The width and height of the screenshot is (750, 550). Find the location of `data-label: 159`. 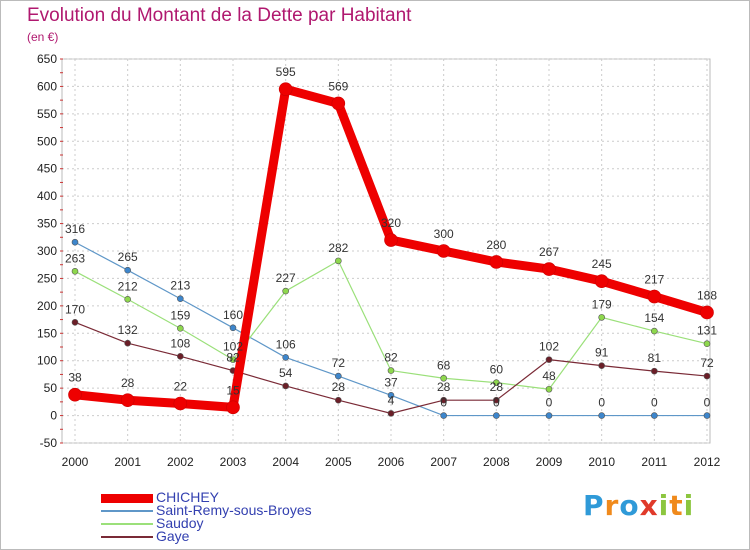

data-label: 159 is located at coordinates (180, 315).